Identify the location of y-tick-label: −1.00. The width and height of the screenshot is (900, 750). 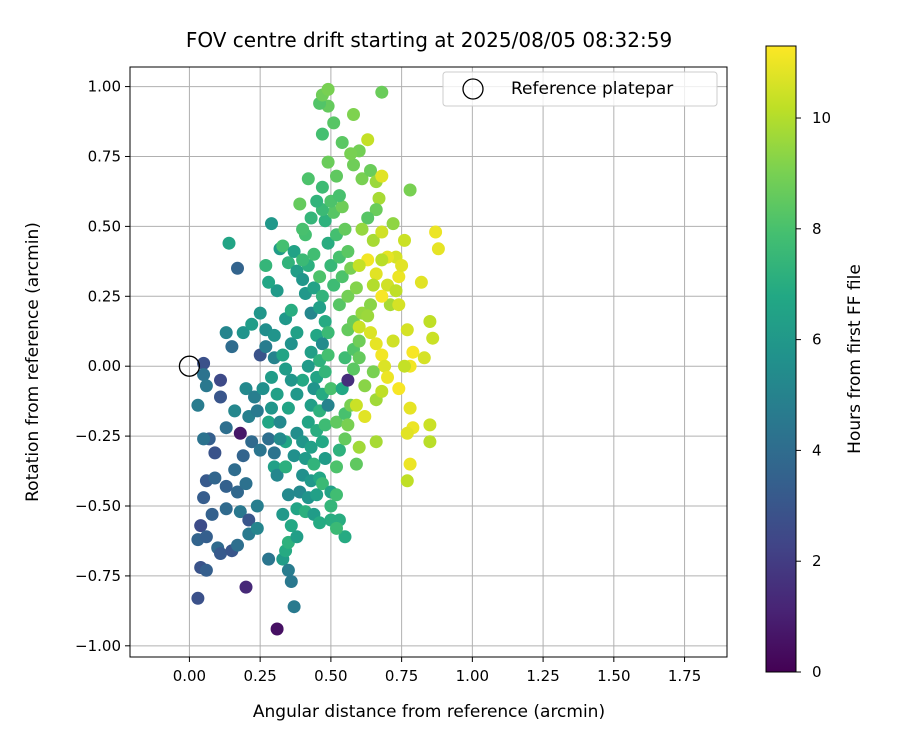
(98, 646).